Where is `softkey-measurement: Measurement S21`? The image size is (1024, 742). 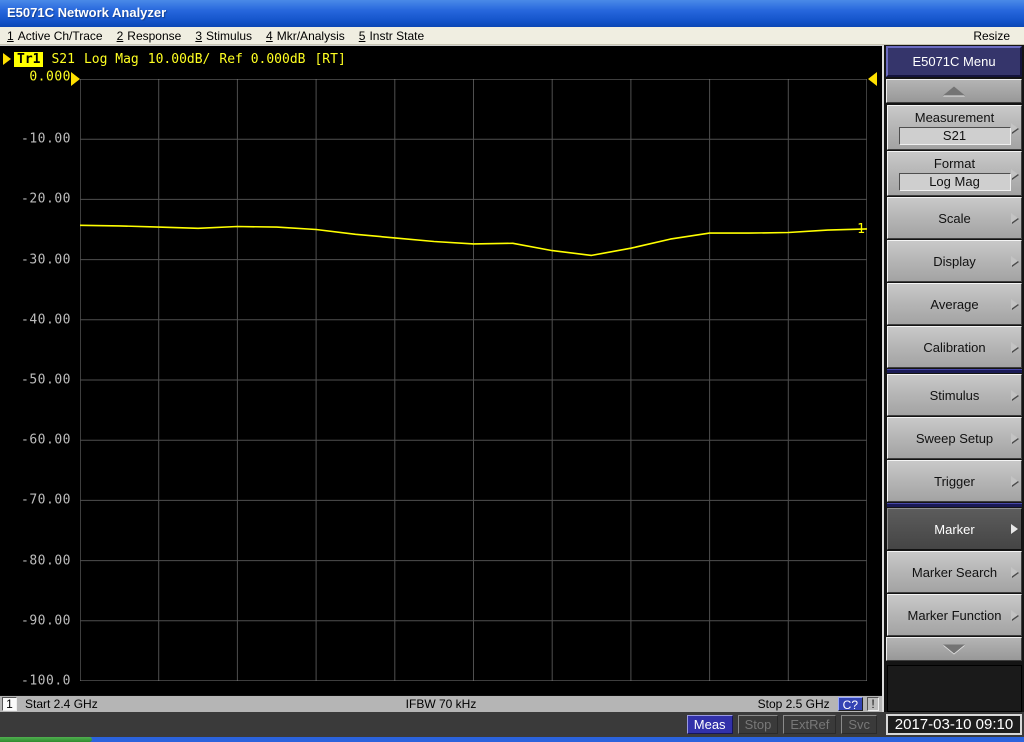 softkey-measurement: Measurement S21 is located at coordinates (954, 127).